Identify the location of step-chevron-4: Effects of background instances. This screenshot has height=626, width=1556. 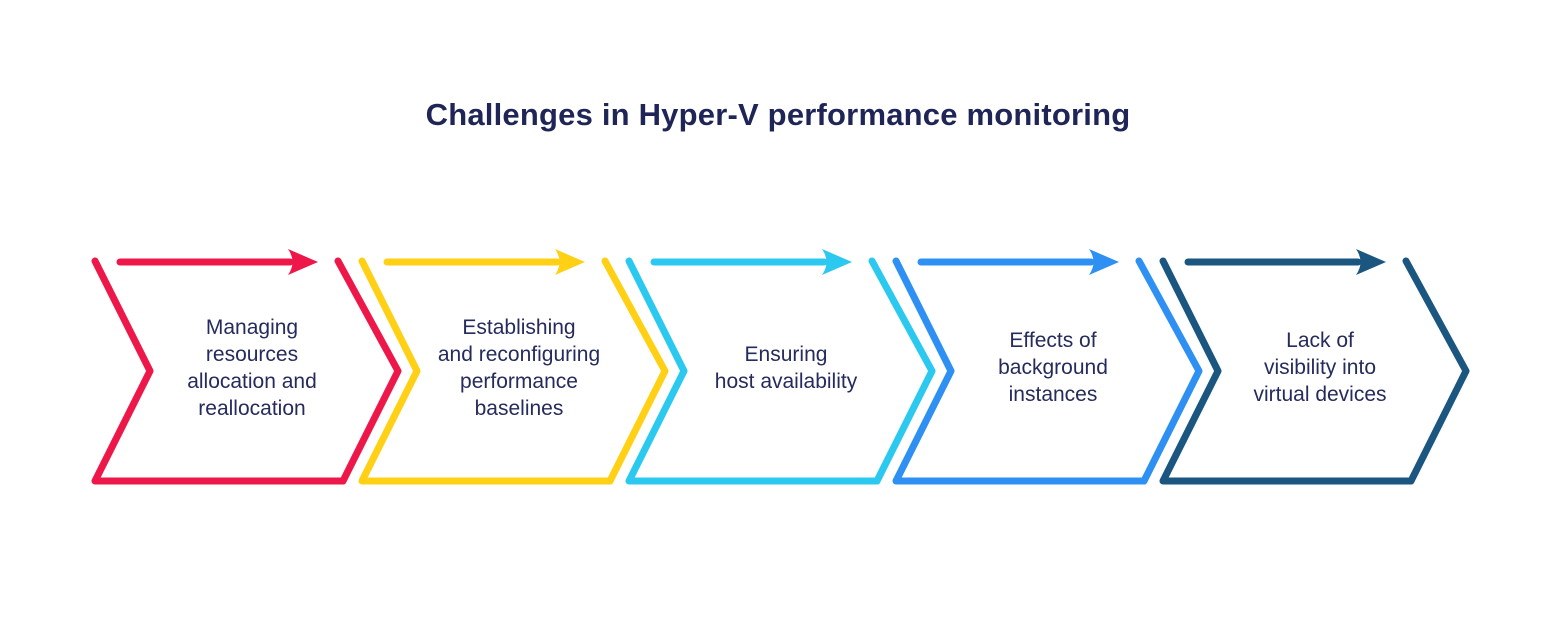
(1058, 372).